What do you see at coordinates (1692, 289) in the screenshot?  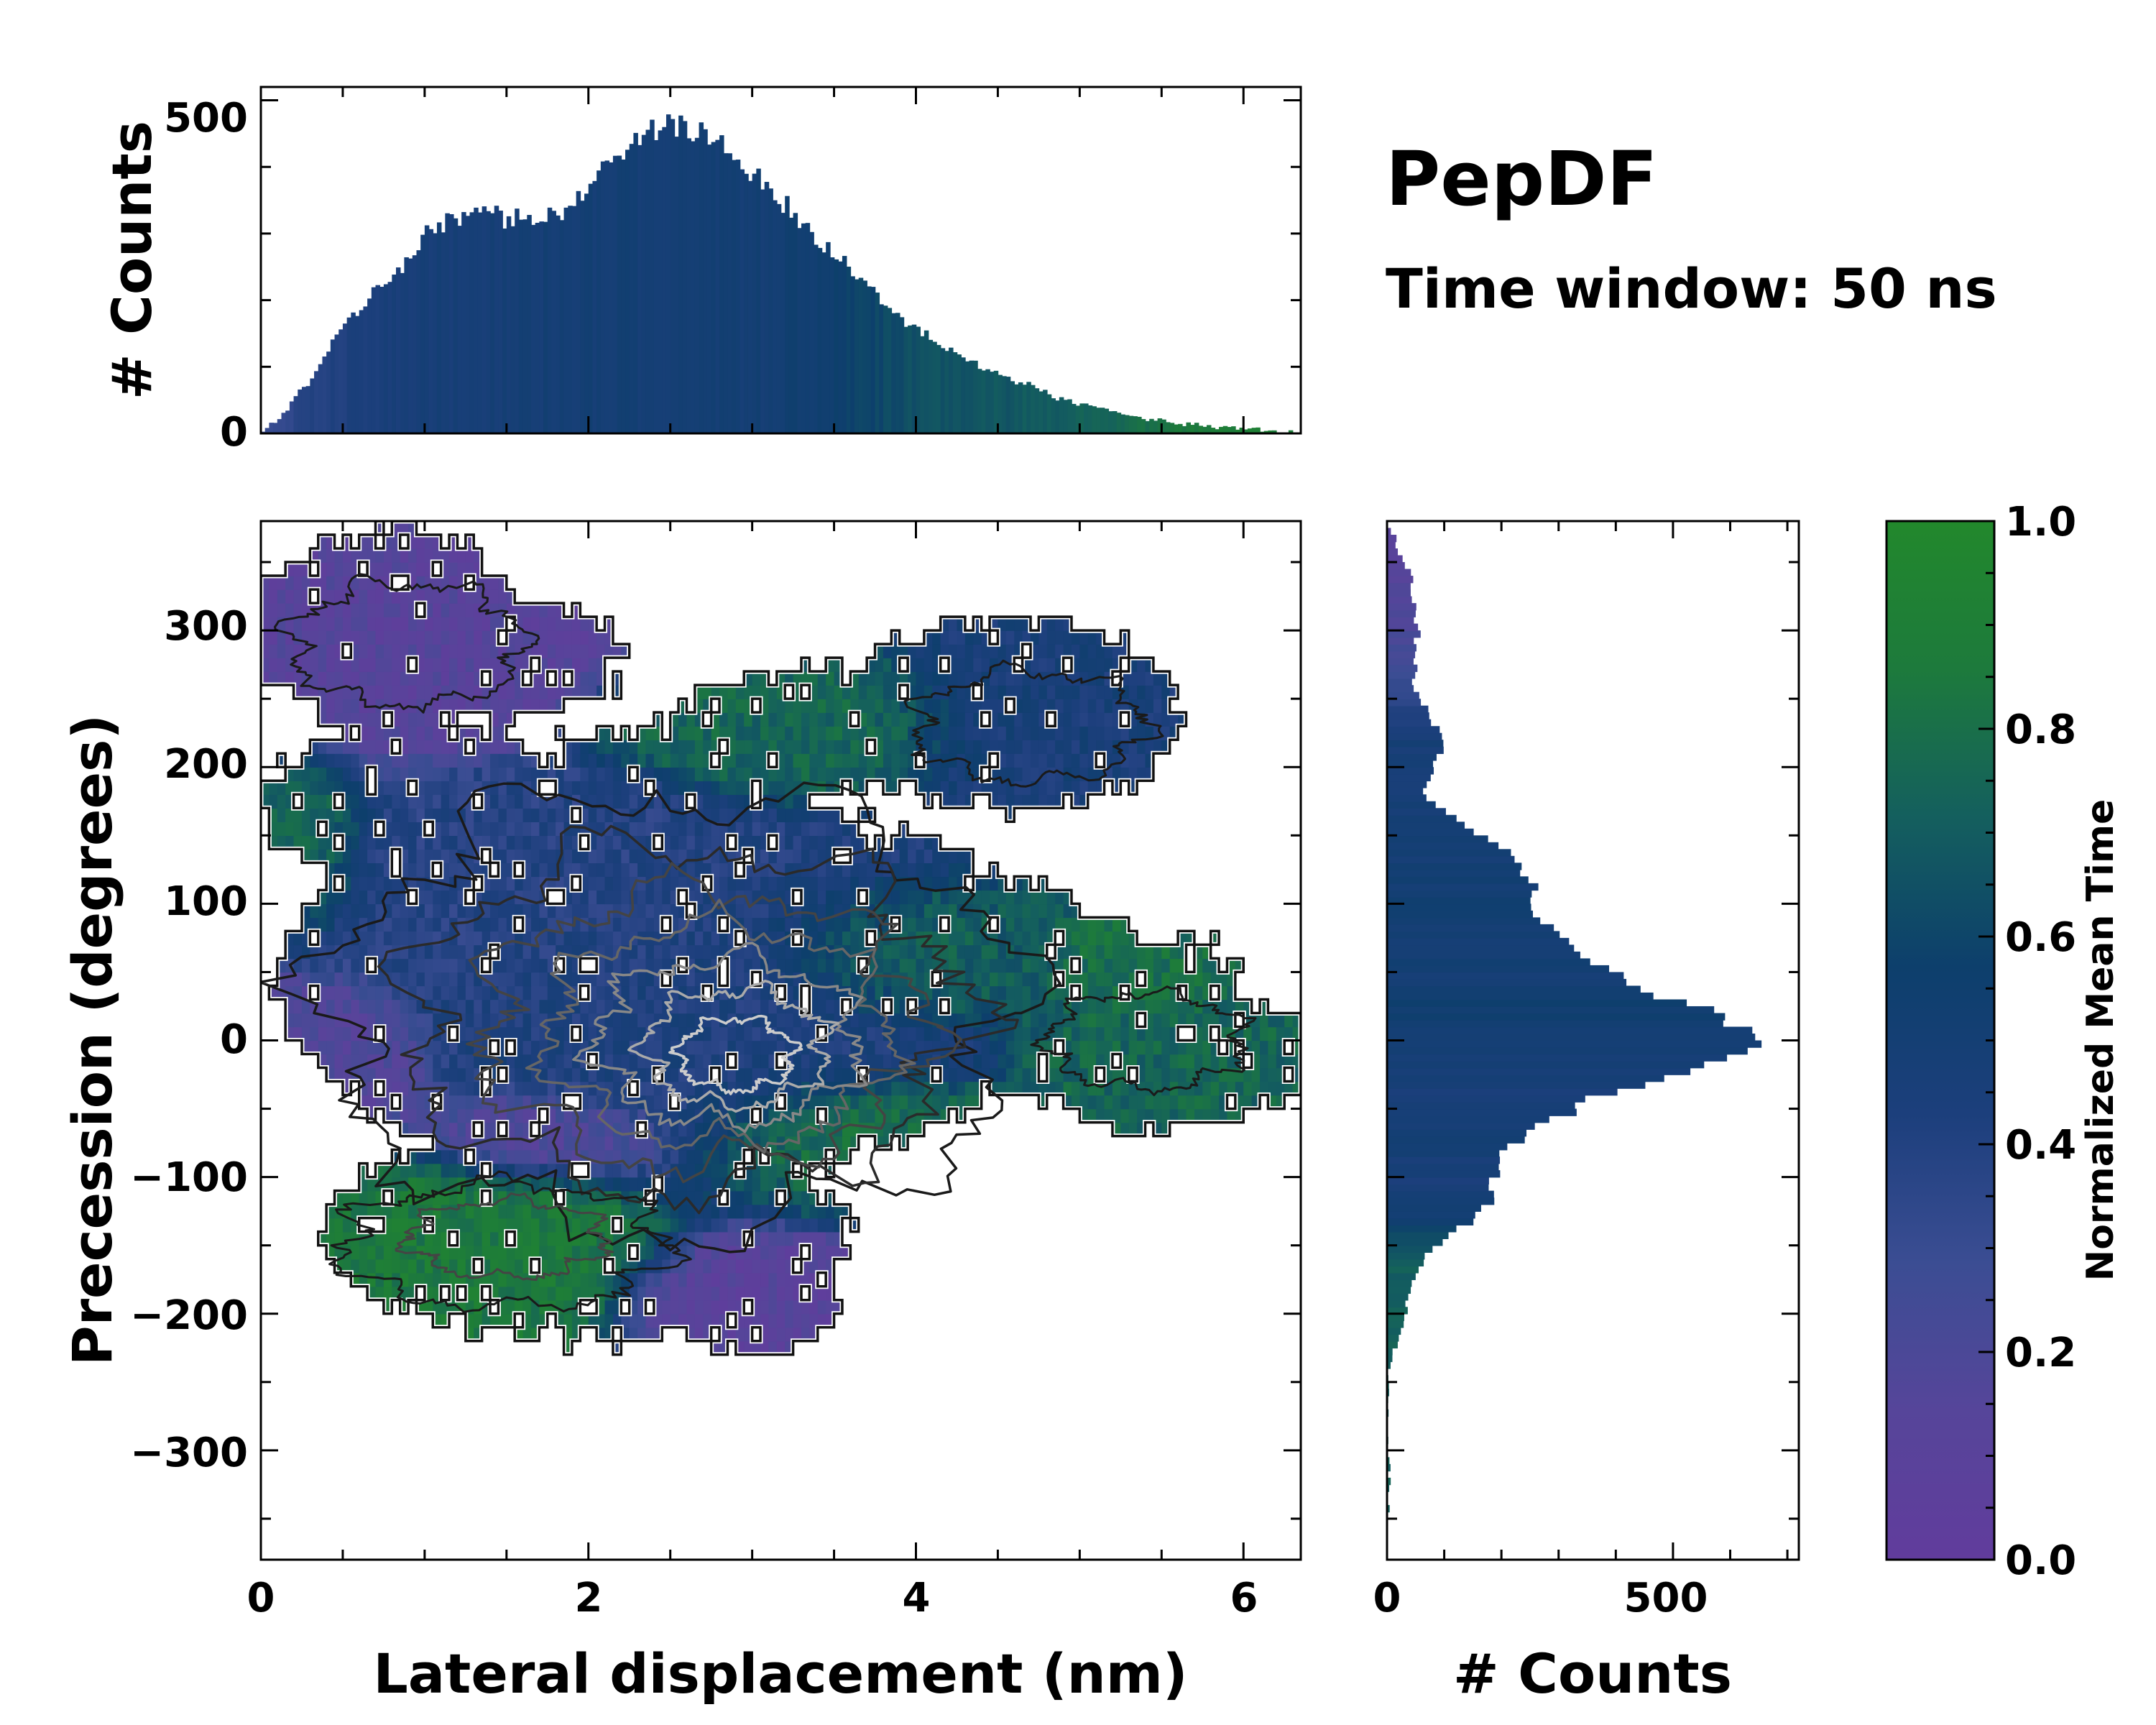 I see `figure-subtitle: Time window: 50 ns` at bounding box center [1692, 289].